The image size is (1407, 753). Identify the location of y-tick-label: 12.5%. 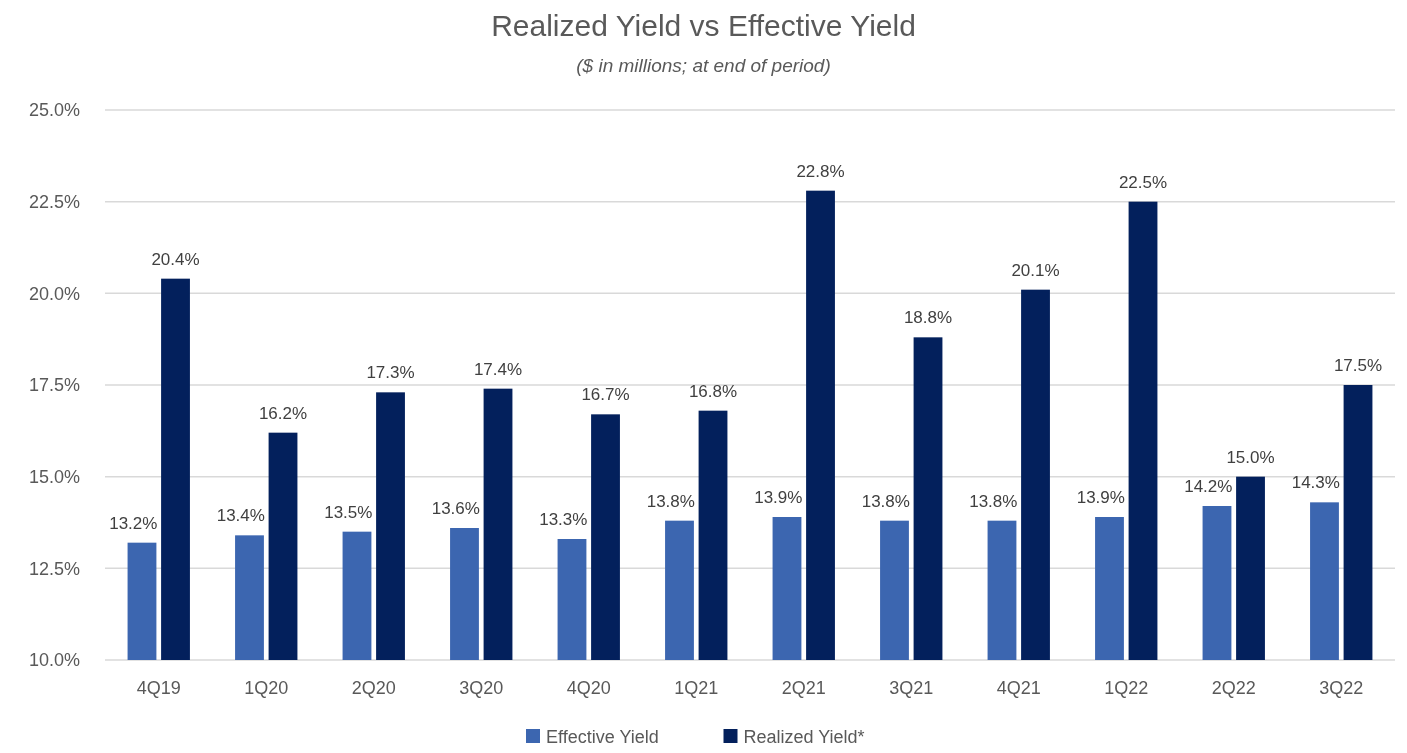
(54, 568).